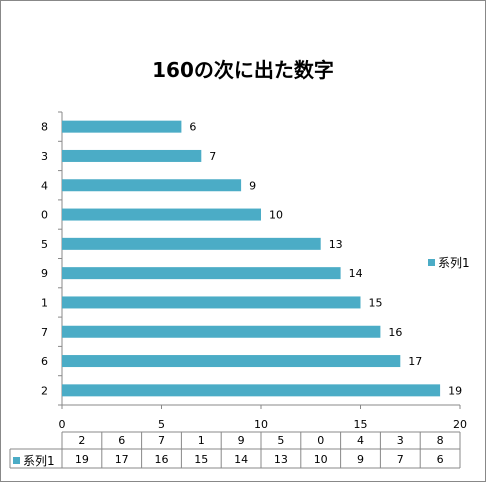  What do you see at coordinates (460, 424) in the screenshot?
I see `x-tick-label: 20` at bounding box center [460, 424].